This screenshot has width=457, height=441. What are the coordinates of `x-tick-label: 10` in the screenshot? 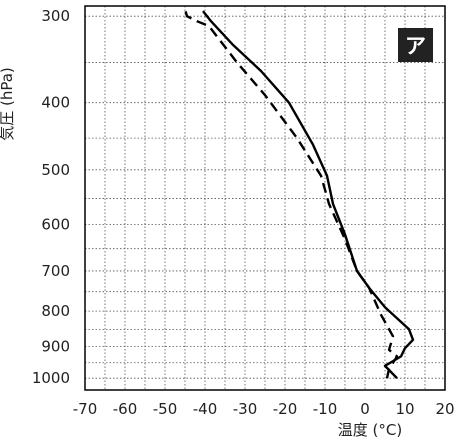 It's located at (404, 409).